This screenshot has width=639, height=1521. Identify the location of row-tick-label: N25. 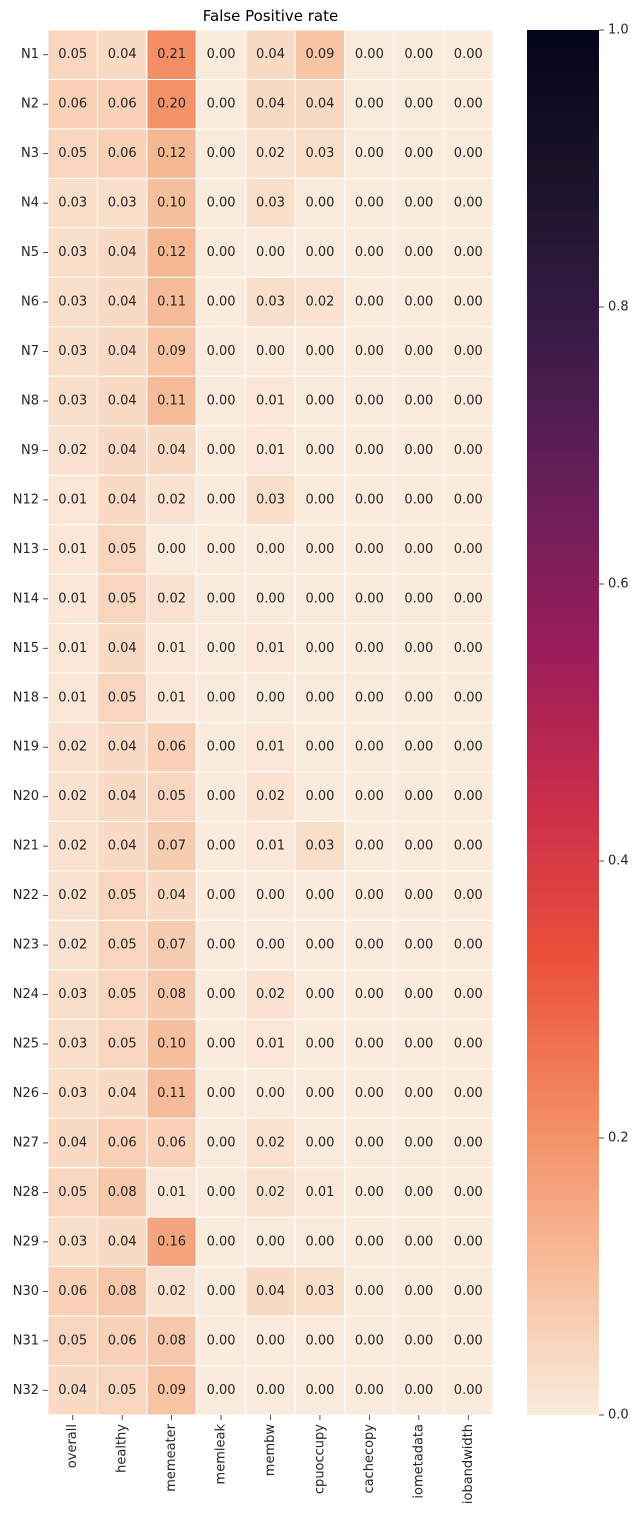
(26, 1044).